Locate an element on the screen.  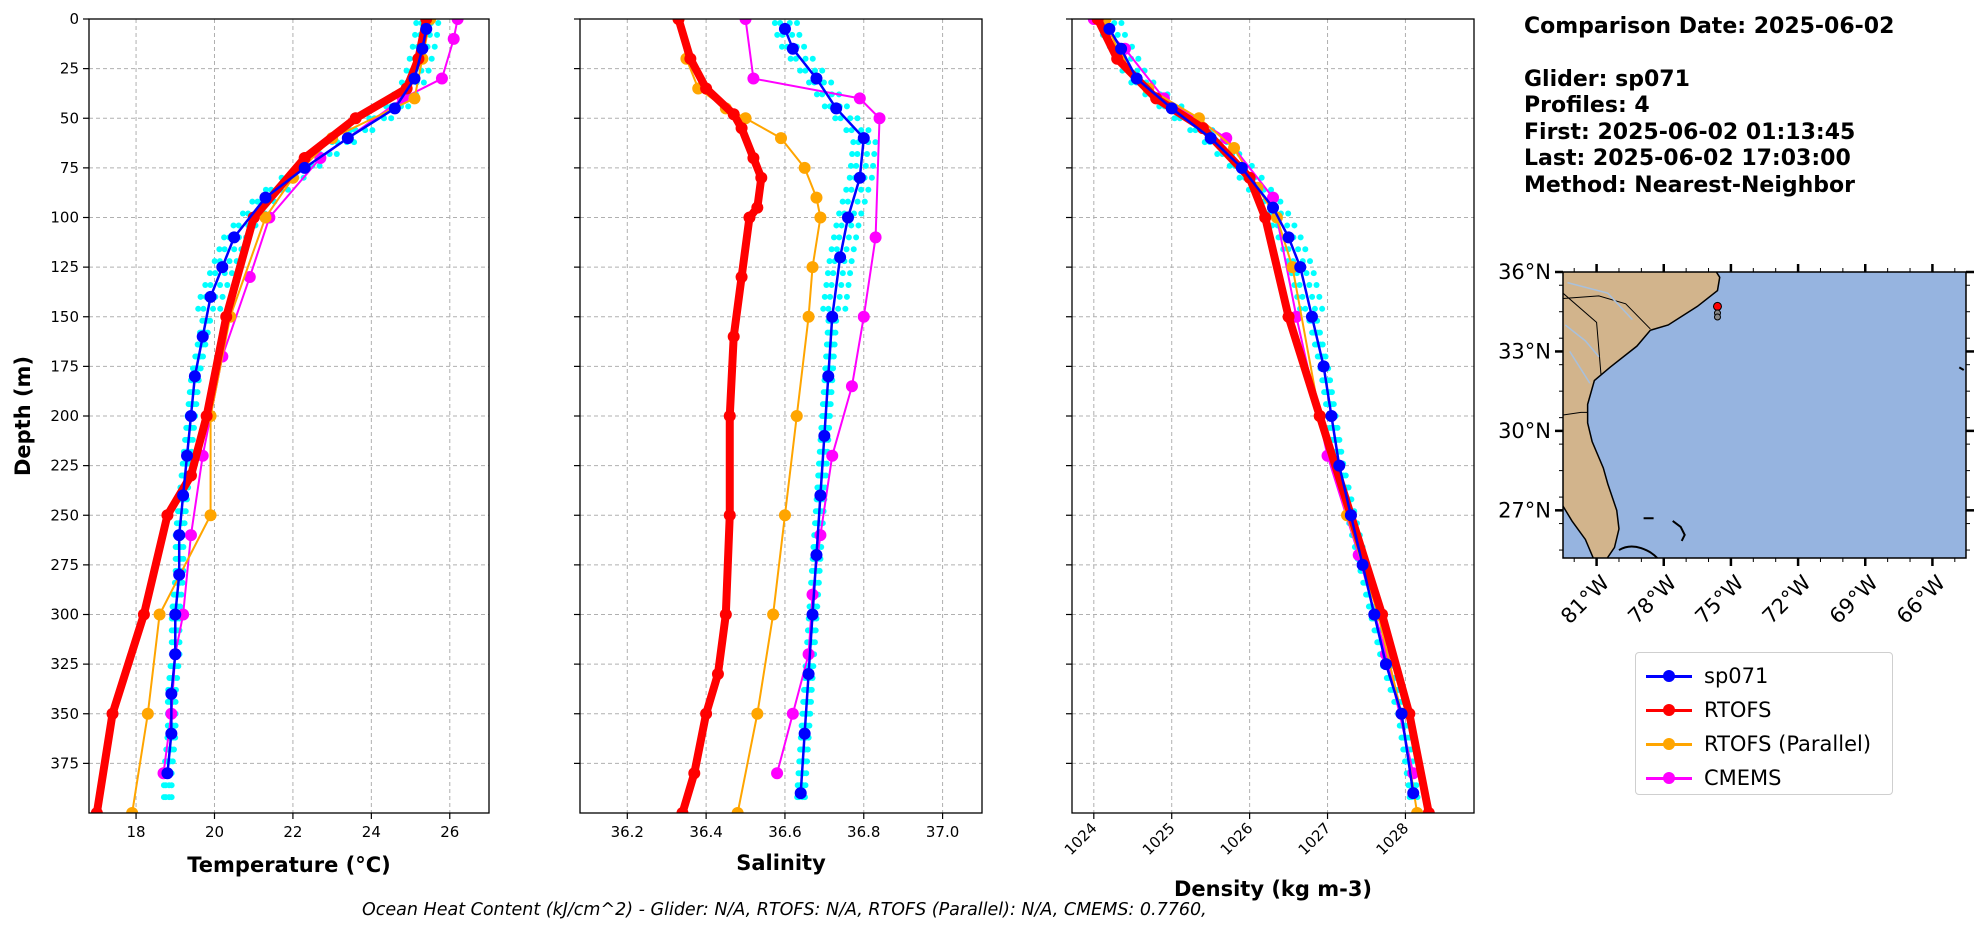
raw-profiles is located at coordinates (301, 410).